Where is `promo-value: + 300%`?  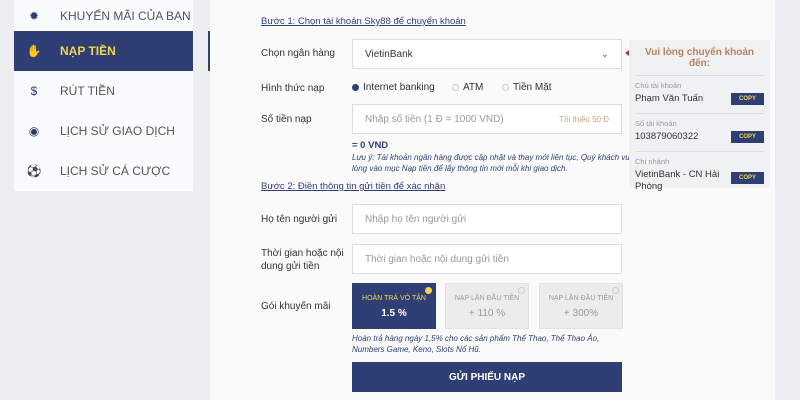
promo-value: + 300% is located at coordinates (581, 313).